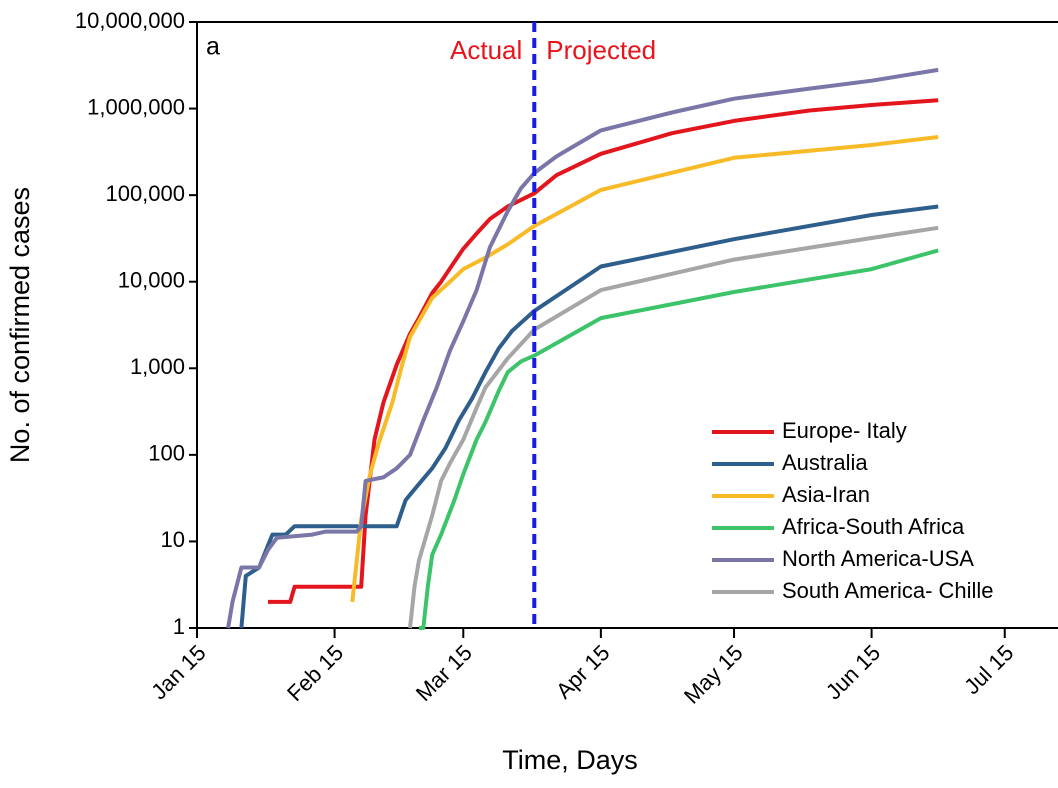  What do you see at coordinates (20, 325) in the screenshot?
I see `y-axis-label: No. of confirmed cases` at bounding box center [20, 325].